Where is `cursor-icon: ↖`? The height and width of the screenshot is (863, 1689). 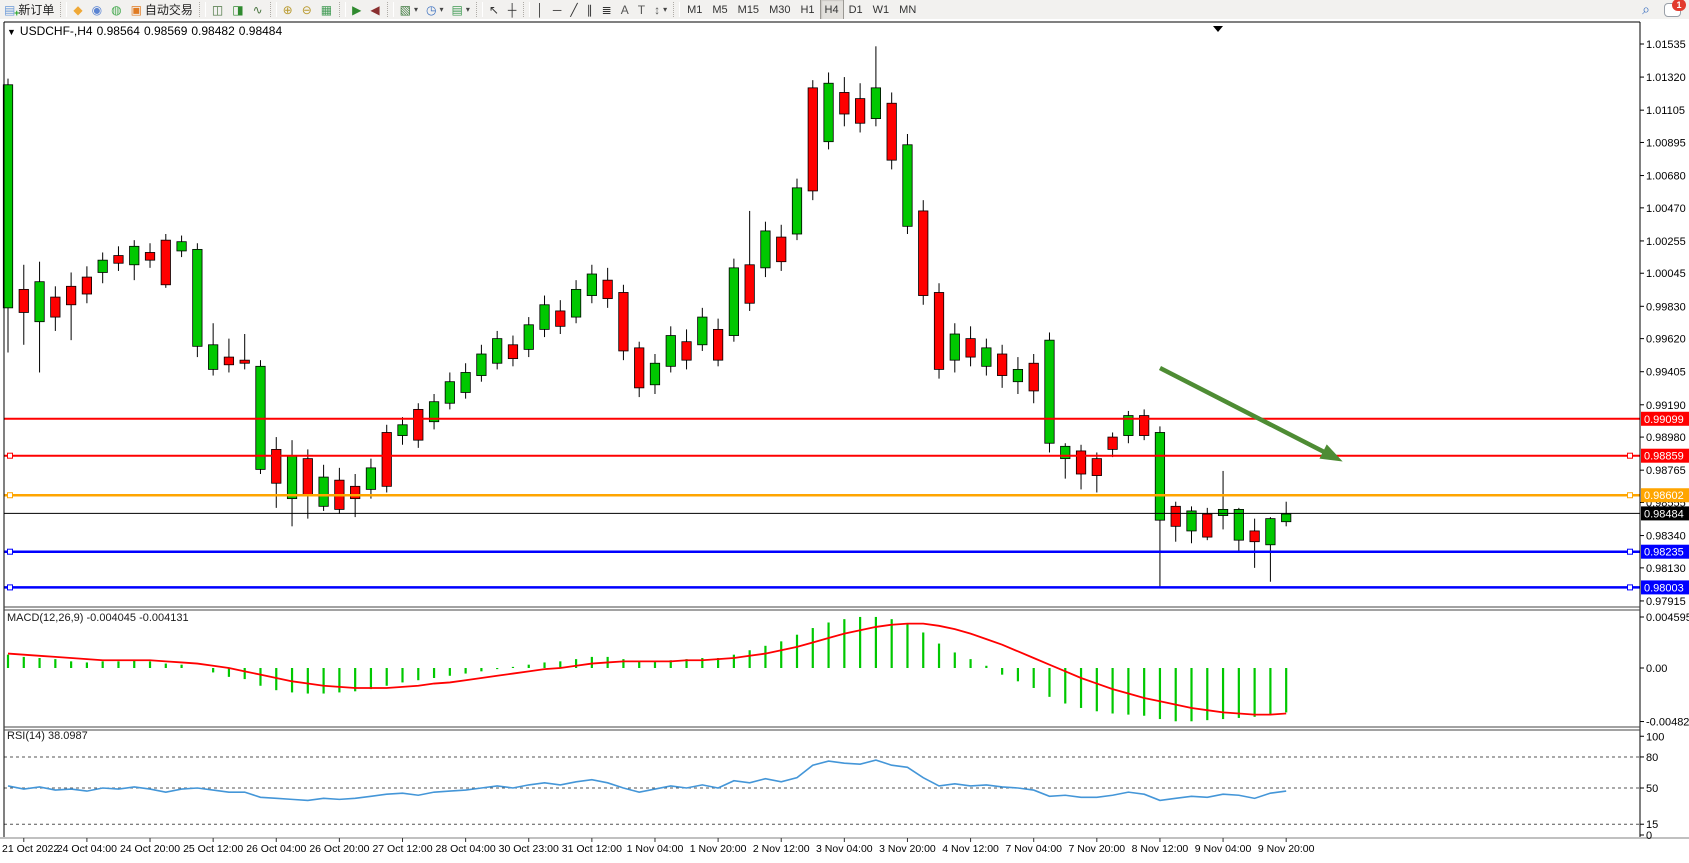 cursor-icon: ↖ is located at coordinates (494, 9).